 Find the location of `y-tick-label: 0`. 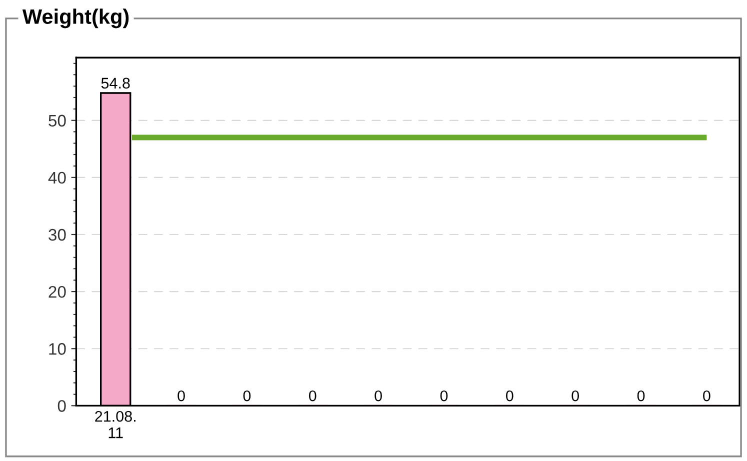

y-tick-label: 0 is located at coordinates (62, 406).